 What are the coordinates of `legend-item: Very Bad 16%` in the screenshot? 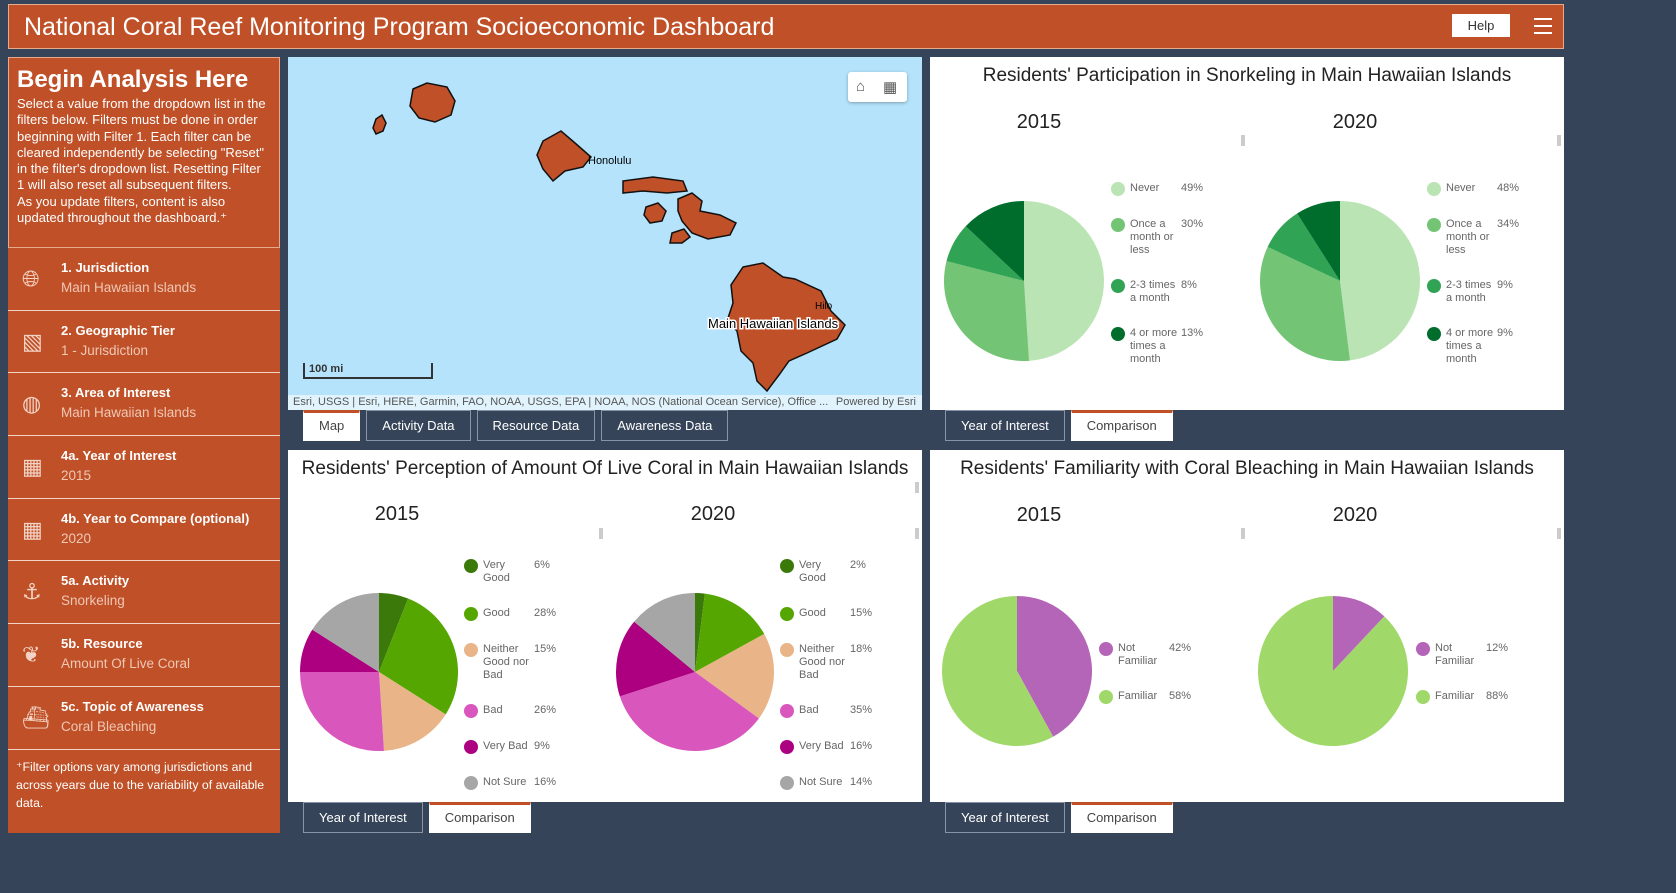 It's located at (826, 747).